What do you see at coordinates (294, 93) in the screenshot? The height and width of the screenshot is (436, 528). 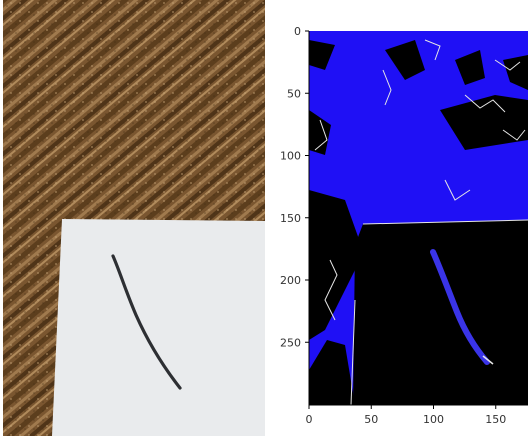 I see `y-tick-label: 50` at bounding box center [294, 93].